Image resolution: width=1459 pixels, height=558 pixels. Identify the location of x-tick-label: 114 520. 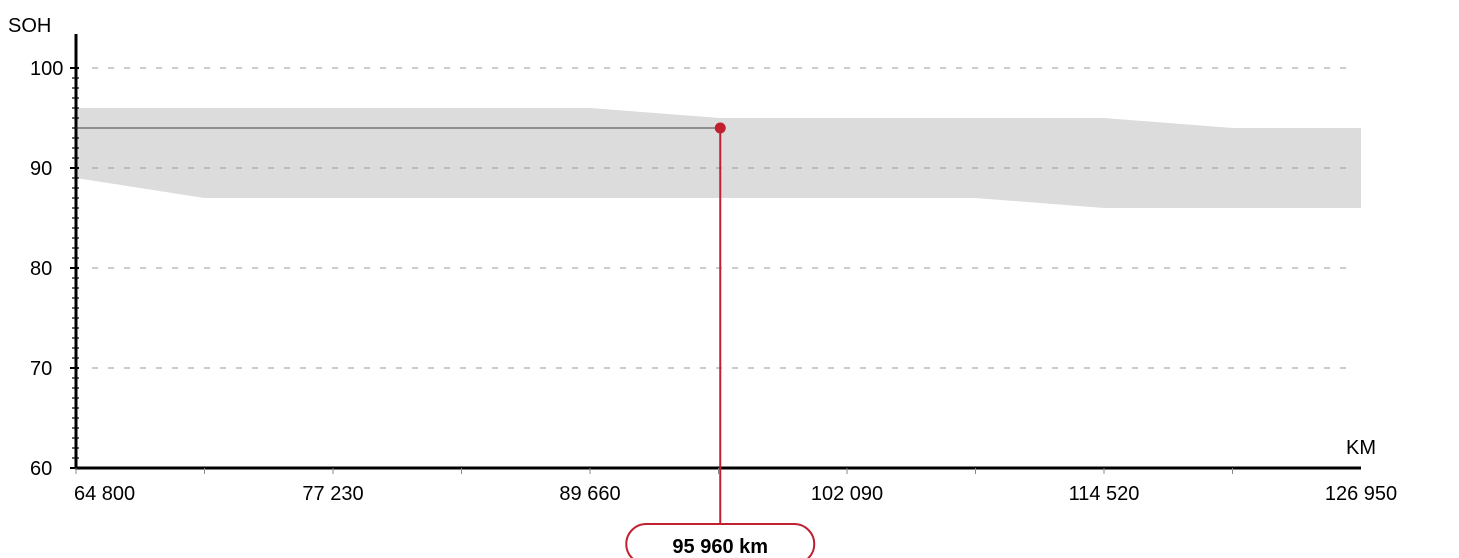
(1104, 494).